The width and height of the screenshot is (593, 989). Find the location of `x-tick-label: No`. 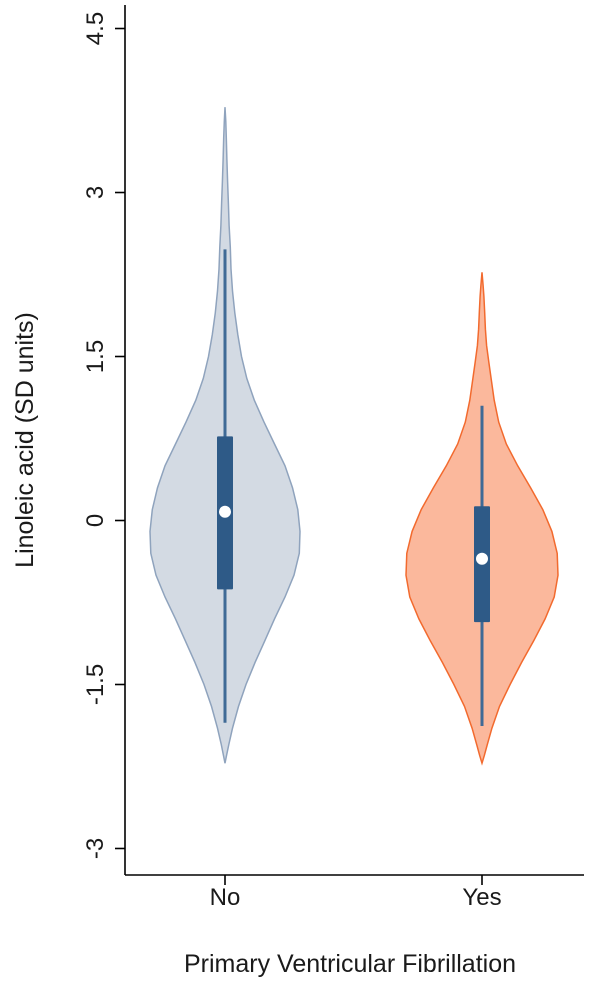

x-tick-label: No is located at coordinates (225, 897).